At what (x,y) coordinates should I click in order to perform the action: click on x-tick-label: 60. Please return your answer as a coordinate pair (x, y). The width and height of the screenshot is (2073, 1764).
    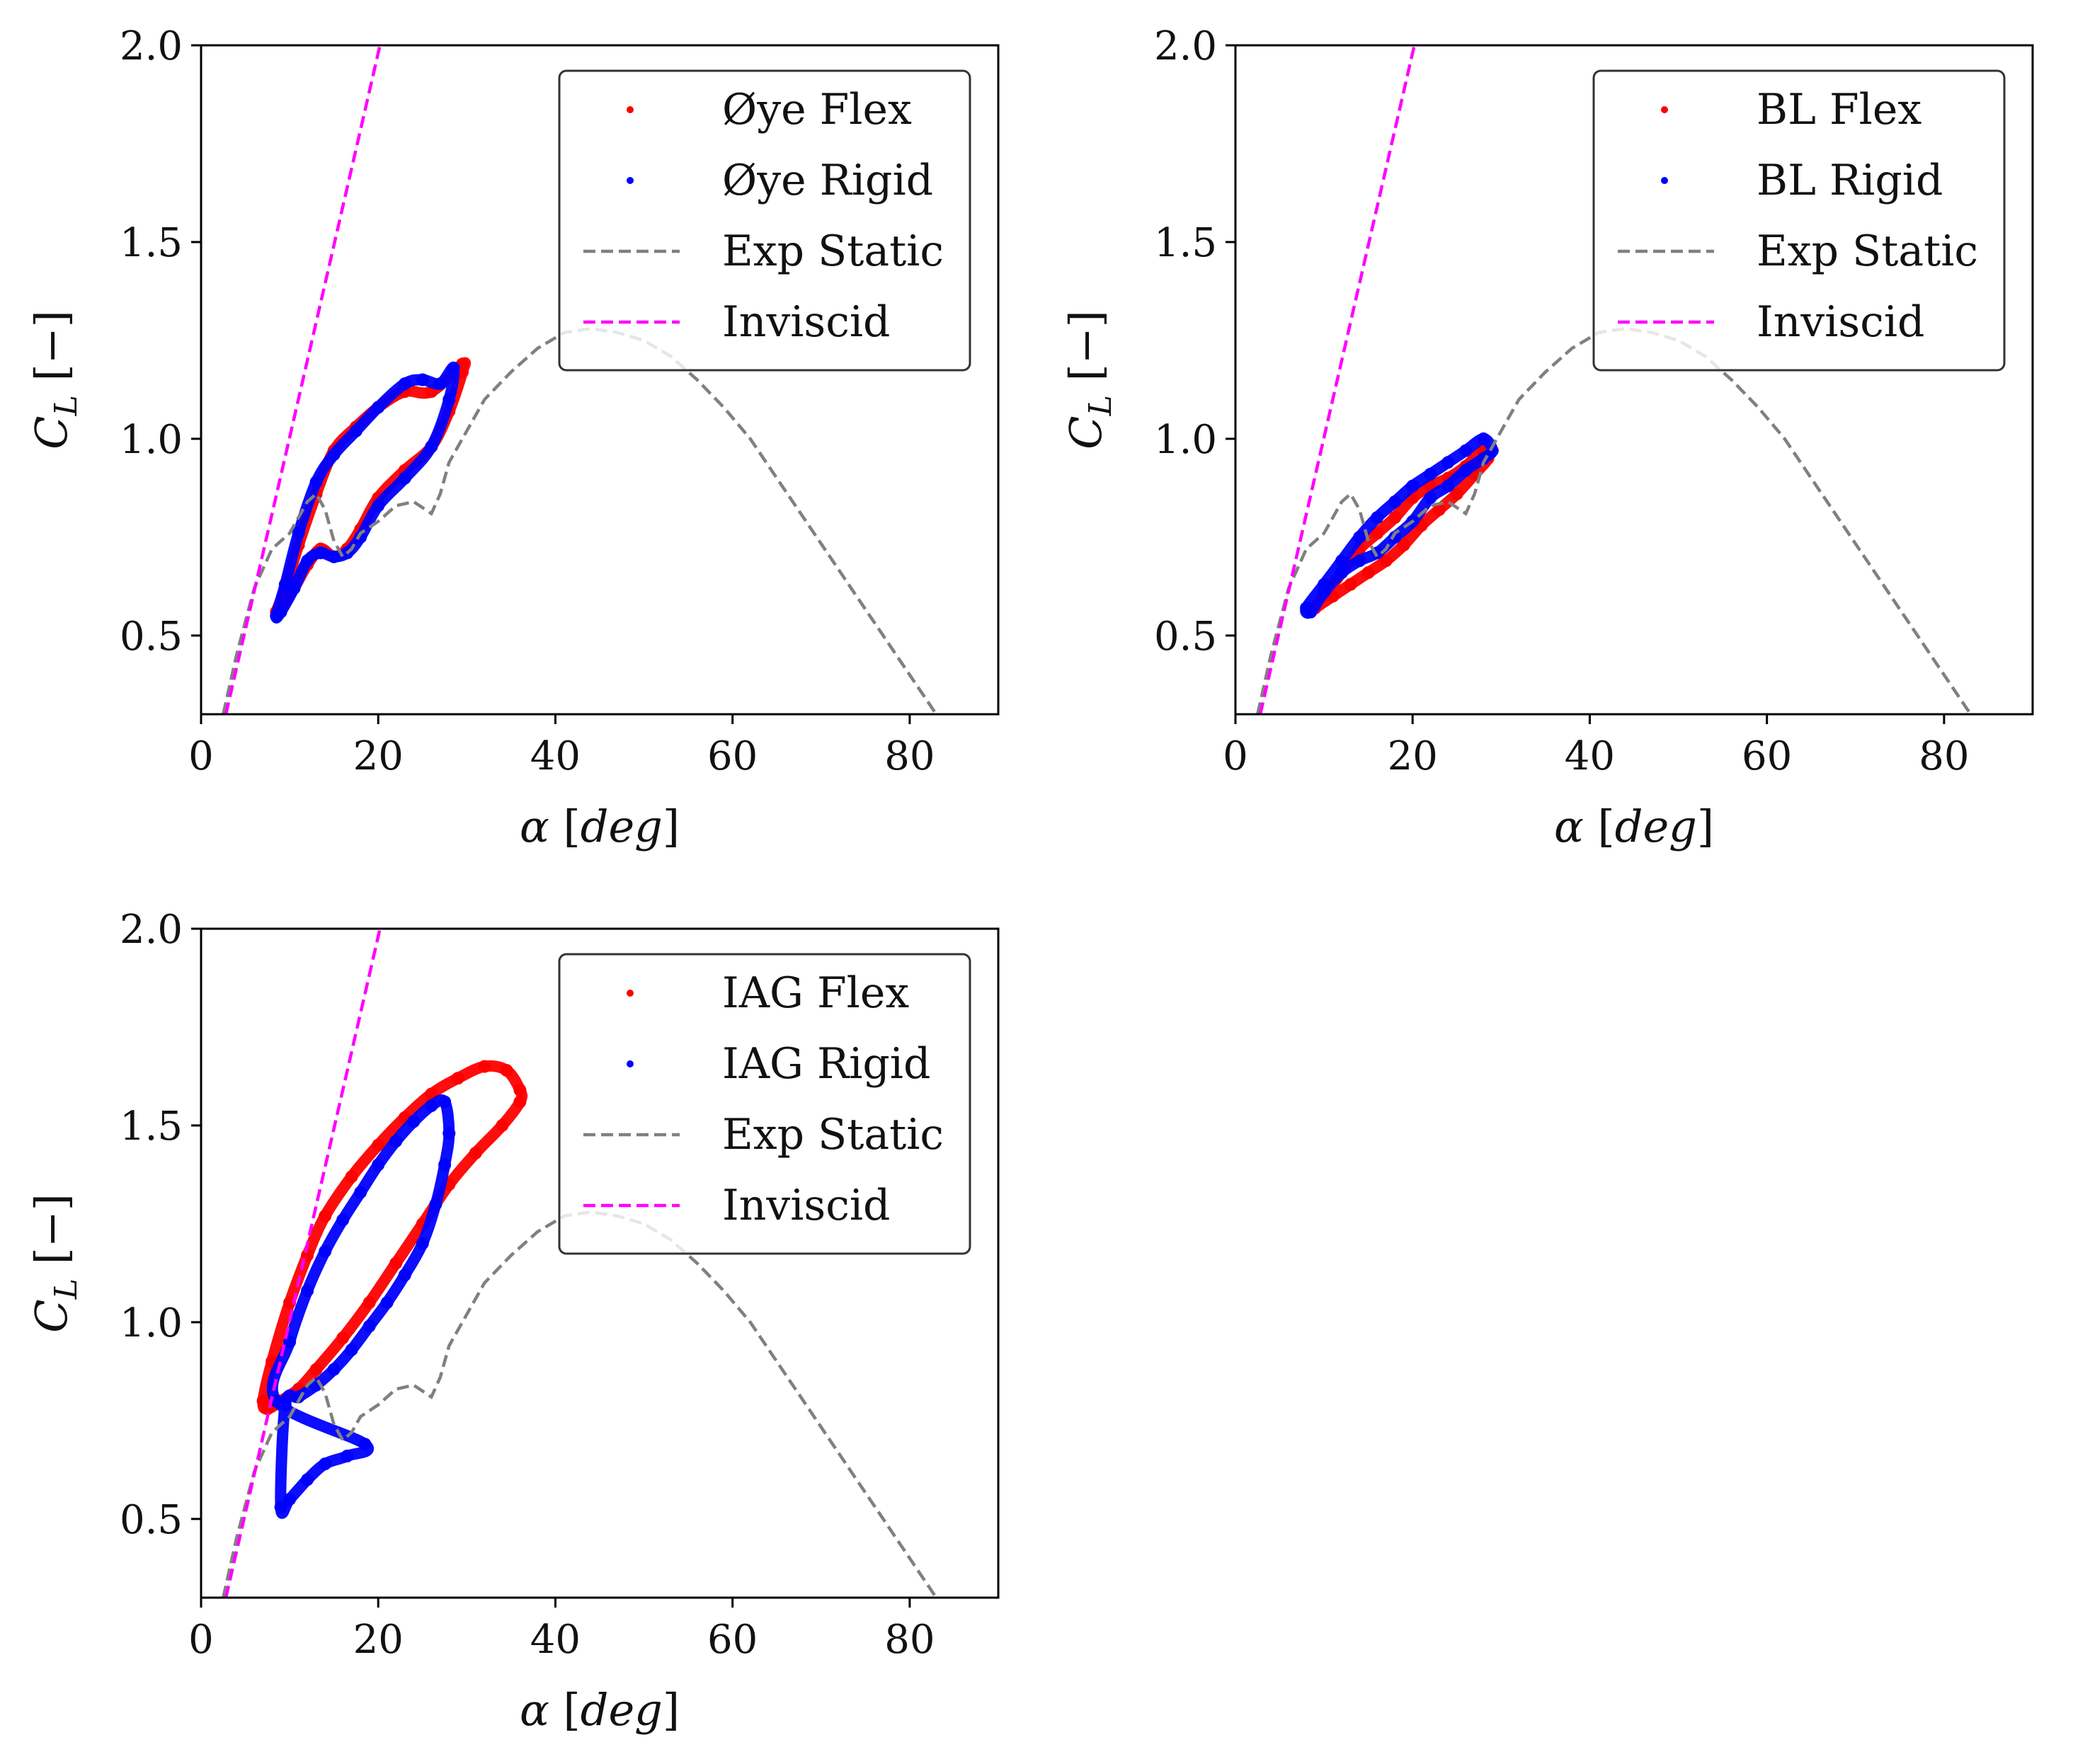
    Looking at the image, I should click on (732, 1640).